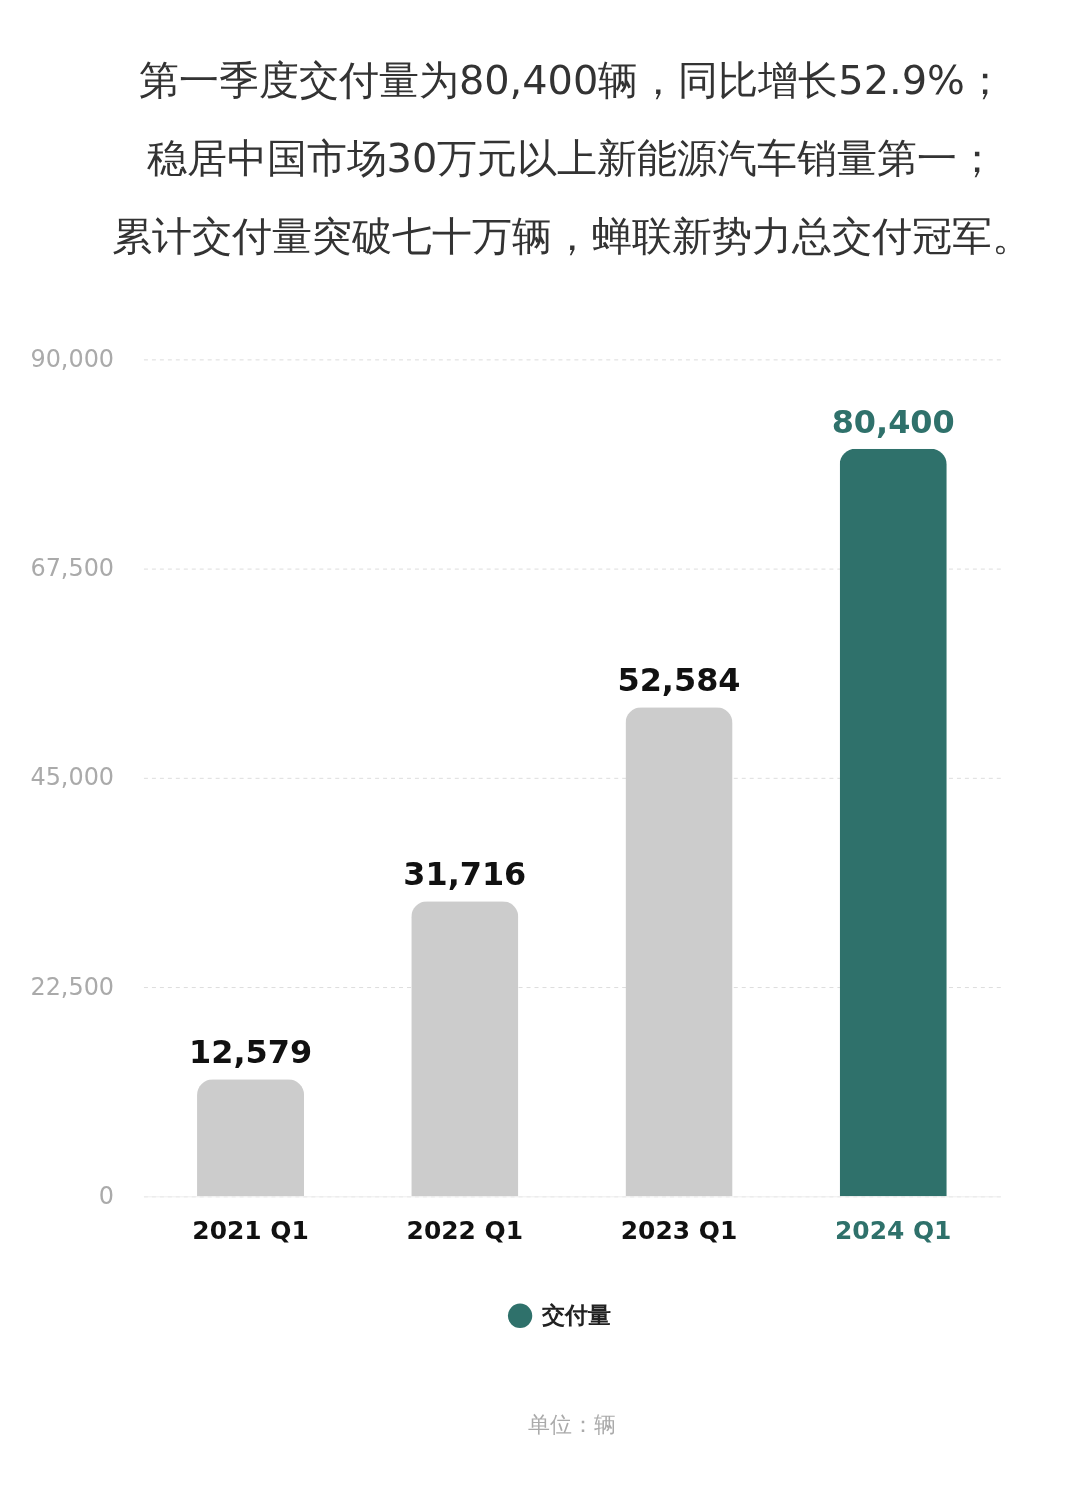 The image size is (1080, 1509). What do you see at coordinates (572, 158) in the screenshot?
I see `text: 稳居中国市场30万元以上新能源汽车销量第一；` at bounding box center [572, 158].